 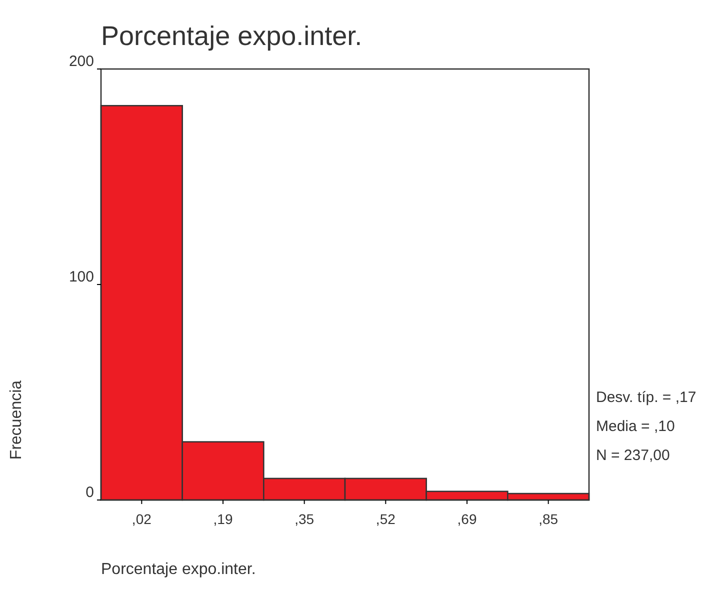 I want to click on chart-title: Porcentaje expo.inter., so click(x=231, y=36).